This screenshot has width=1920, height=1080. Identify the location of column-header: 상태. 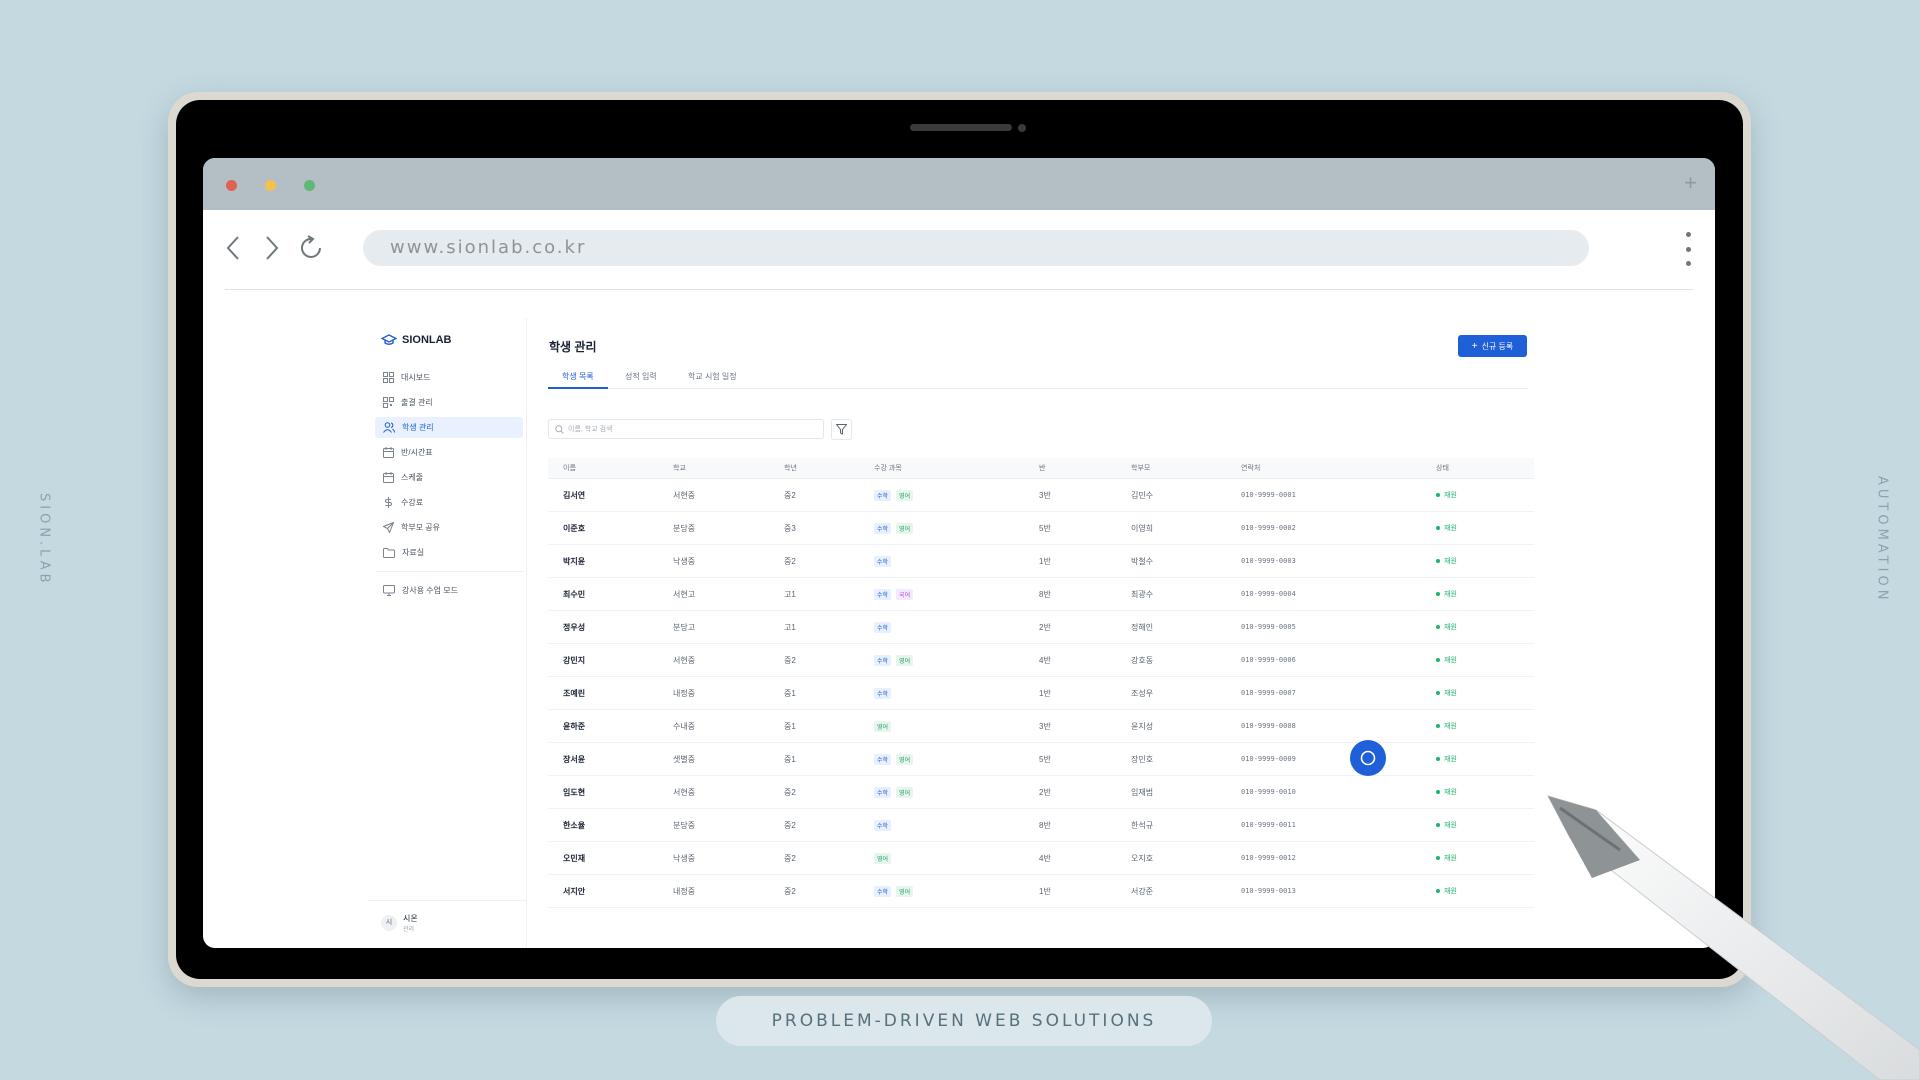
(1442, 468).